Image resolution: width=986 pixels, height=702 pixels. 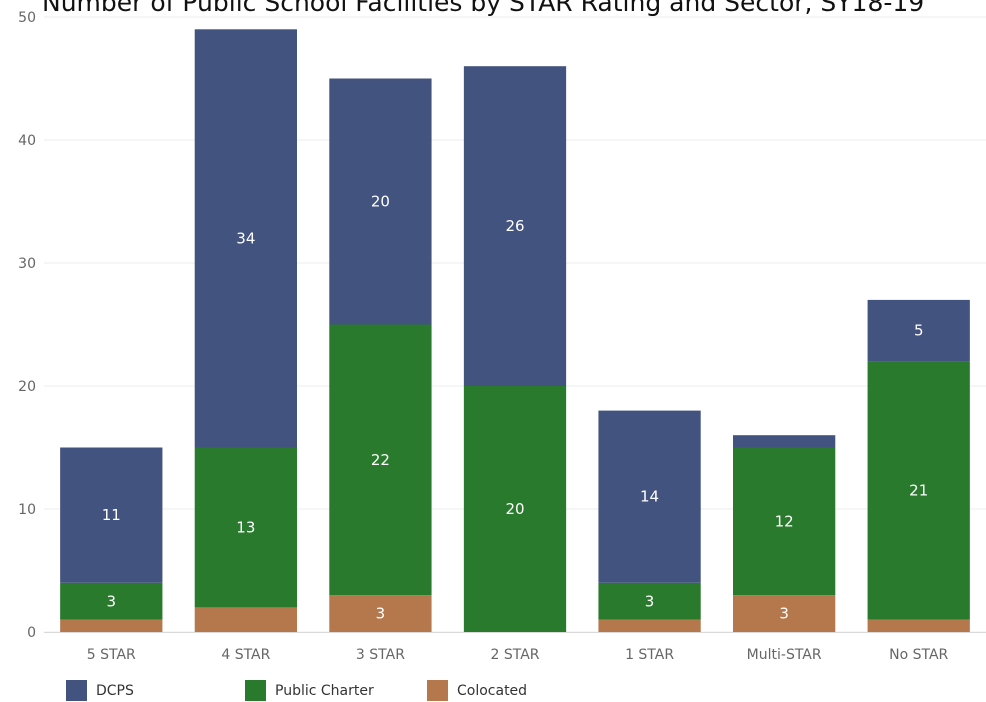 I want to click on legend-item-dcps: DCPS, so click(x=100, y=690).